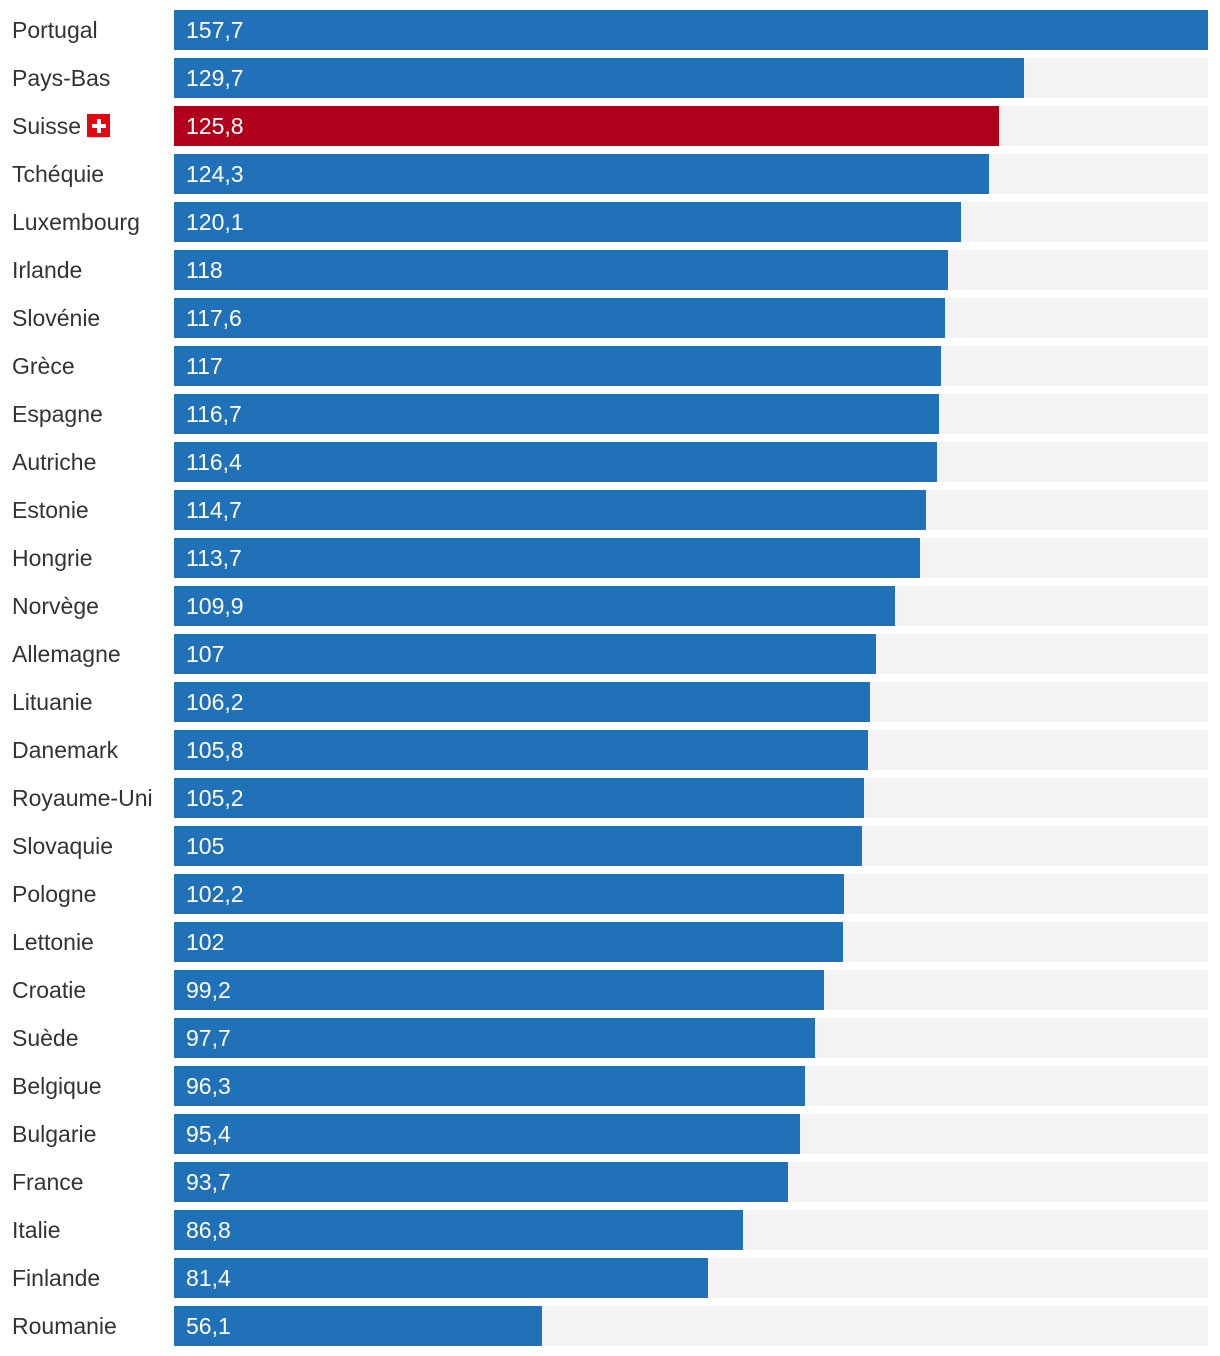 The height and width of the screenshot is (1356, 1220). Describe the element at coordinates (214, 462) in the screenshot. I see `value-label: 116,4` at that location.